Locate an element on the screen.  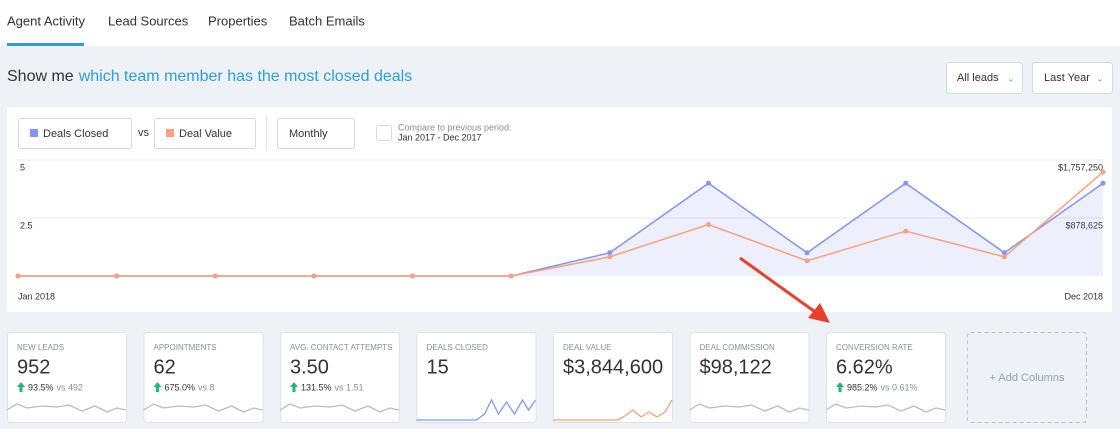
kpi-compare: vs 492 is located at coordinates (70, 387).